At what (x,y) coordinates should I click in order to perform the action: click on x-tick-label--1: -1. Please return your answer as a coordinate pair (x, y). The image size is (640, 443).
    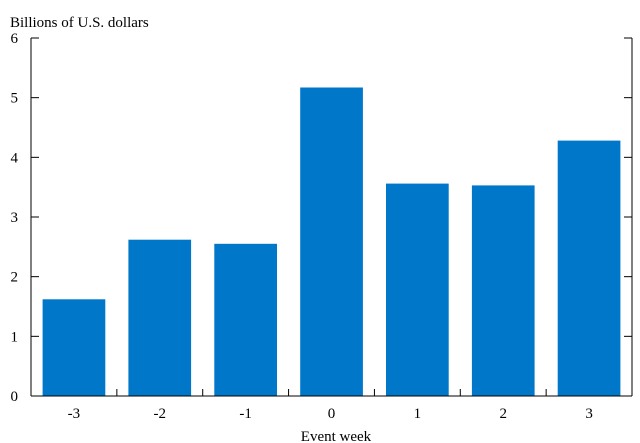
    Looking at the image, I should click on (245, 414).